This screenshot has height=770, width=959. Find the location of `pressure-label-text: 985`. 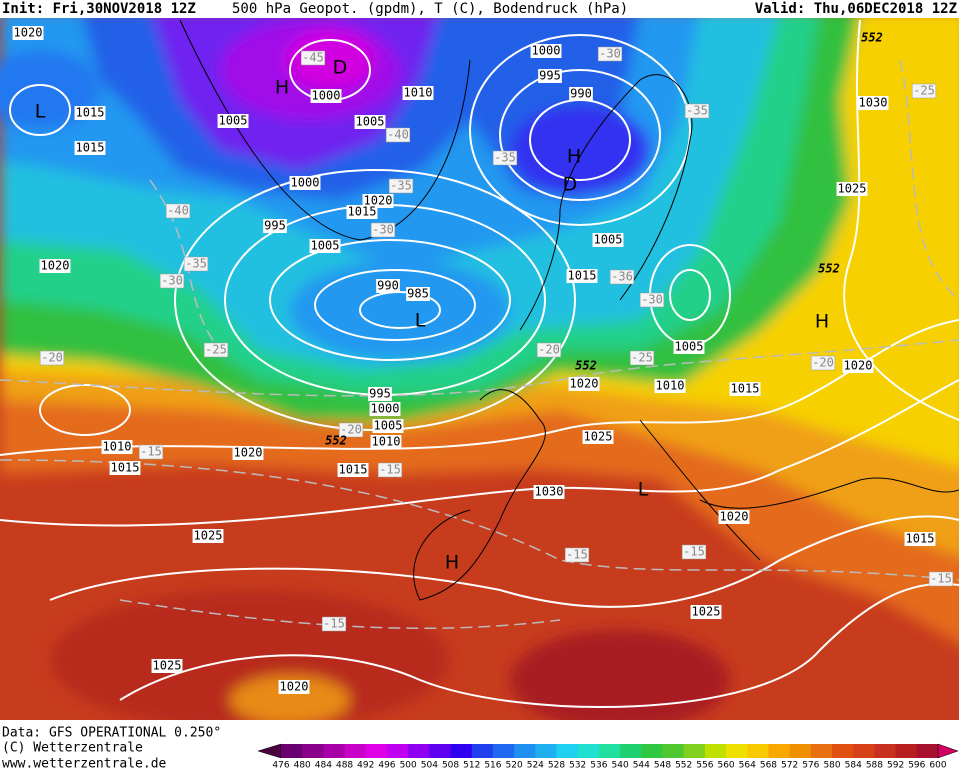

pressure-label-text: 985 is located at coordinates (418, 294).